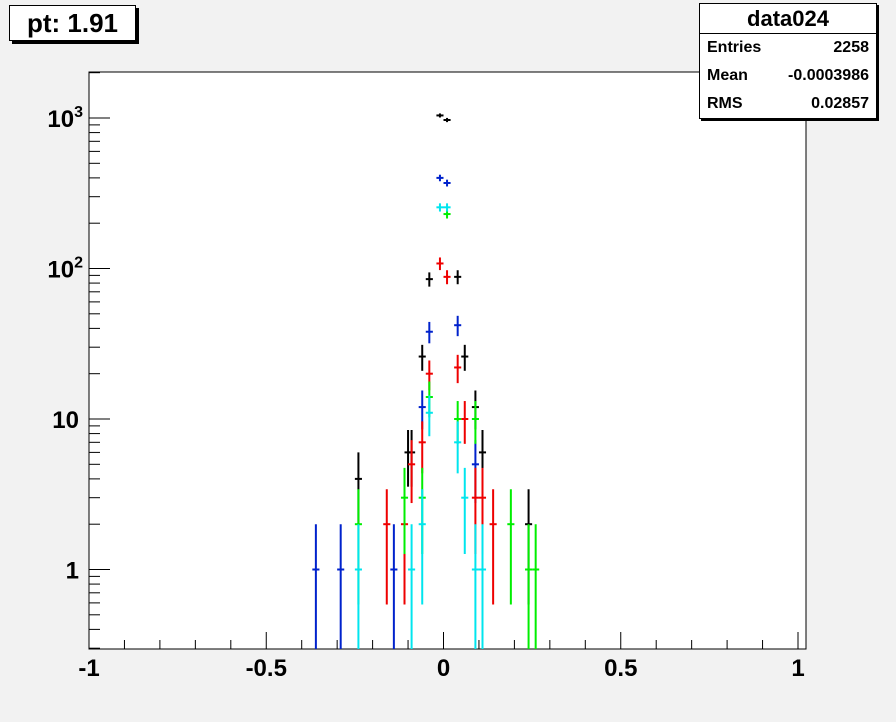 The height and width of the screenshot is (722, 896). What do you see at coordinates (727, 75) in the screenshot?
I see `stats-label: Mean` at bounding box center [727, 75].